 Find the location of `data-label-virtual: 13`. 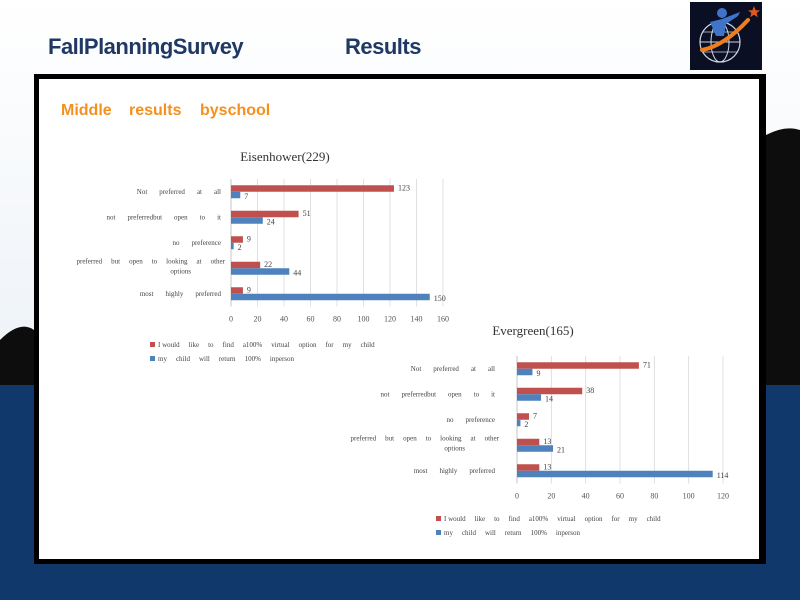

data-label-virtual: 13 is located at coordinates (547, 441).